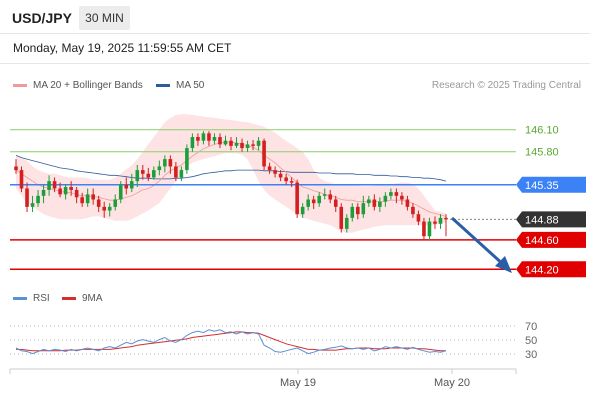  I want to click on symbol-title: USD/JPY, so click(42, 18).